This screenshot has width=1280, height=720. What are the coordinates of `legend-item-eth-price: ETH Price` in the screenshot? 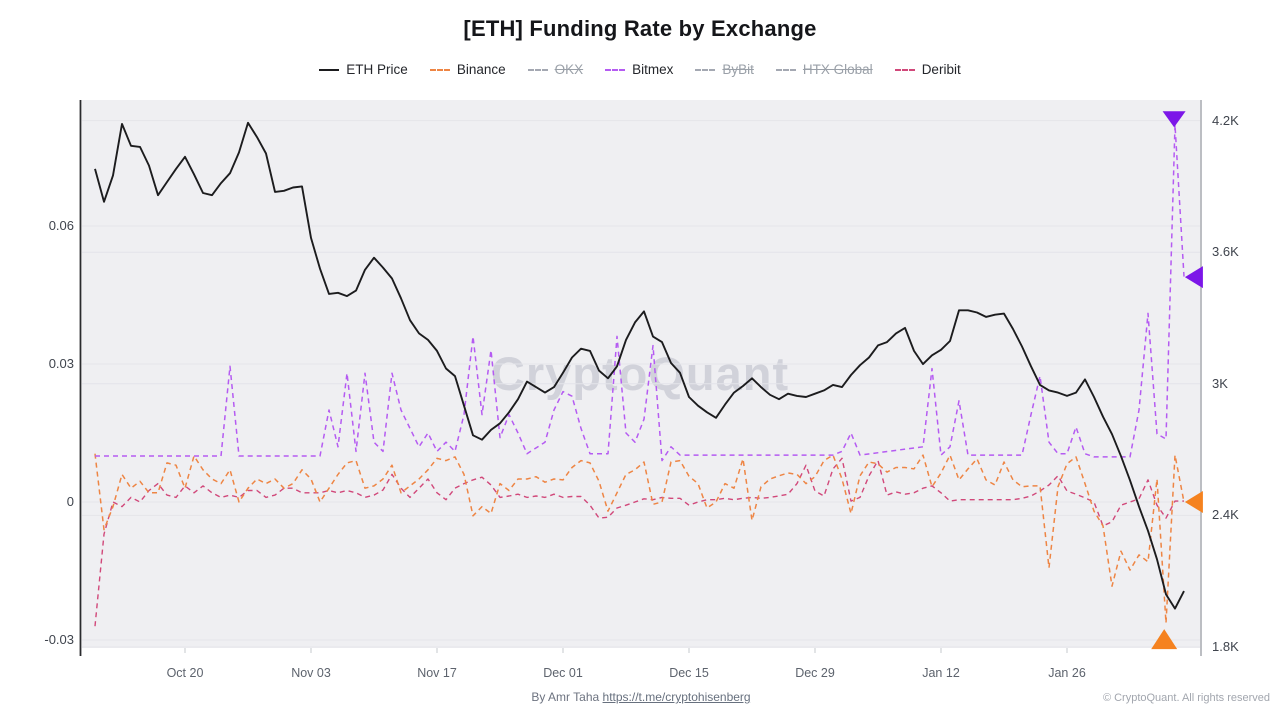 It's located at (363, 69).